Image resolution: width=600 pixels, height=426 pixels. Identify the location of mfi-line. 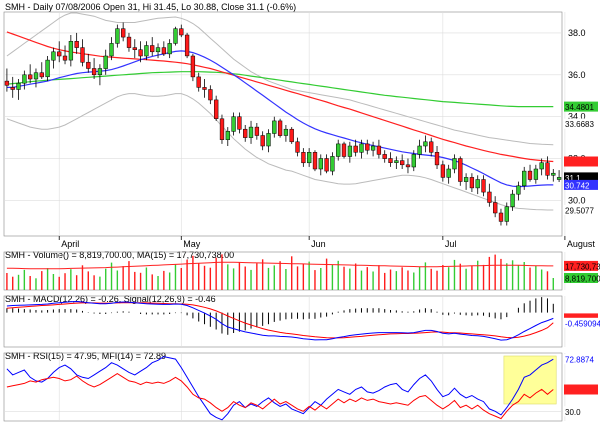
(280, 388).